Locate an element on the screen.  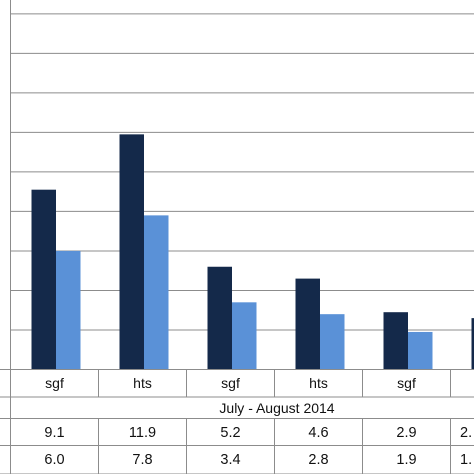
table-cell: 9.1 is located at coordinates (54, 433).